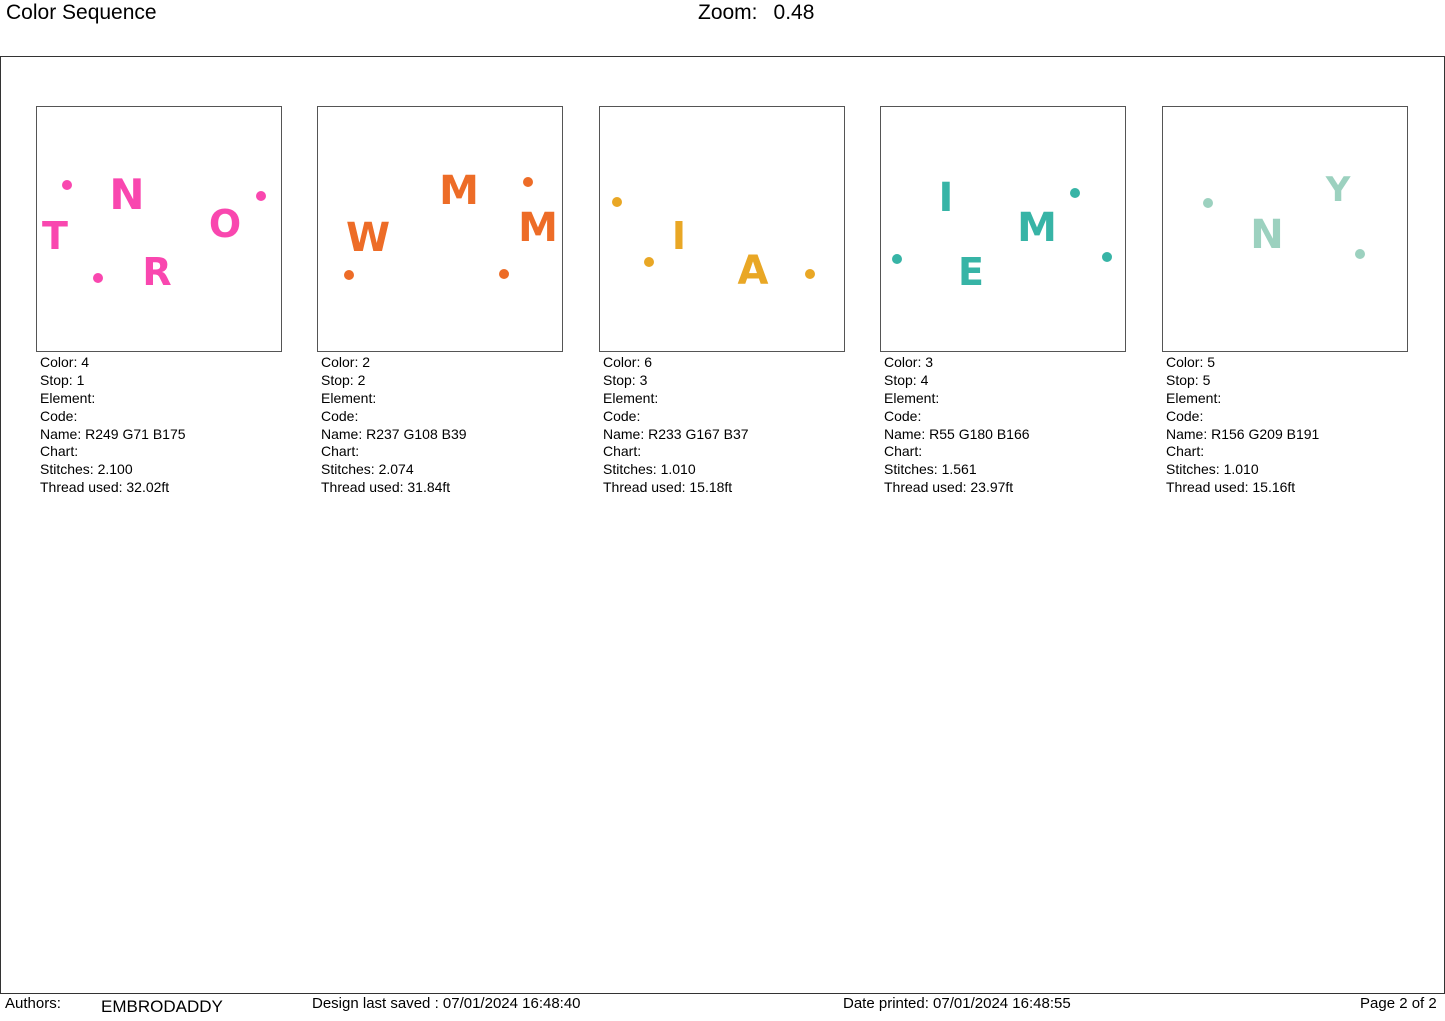 The height and width of the screenshot is (1021, 1445). What do you see at coordinates (906, 379) in the screenshot?
I see `stop-number: Stop: 4` at bounding box center [906, 379].